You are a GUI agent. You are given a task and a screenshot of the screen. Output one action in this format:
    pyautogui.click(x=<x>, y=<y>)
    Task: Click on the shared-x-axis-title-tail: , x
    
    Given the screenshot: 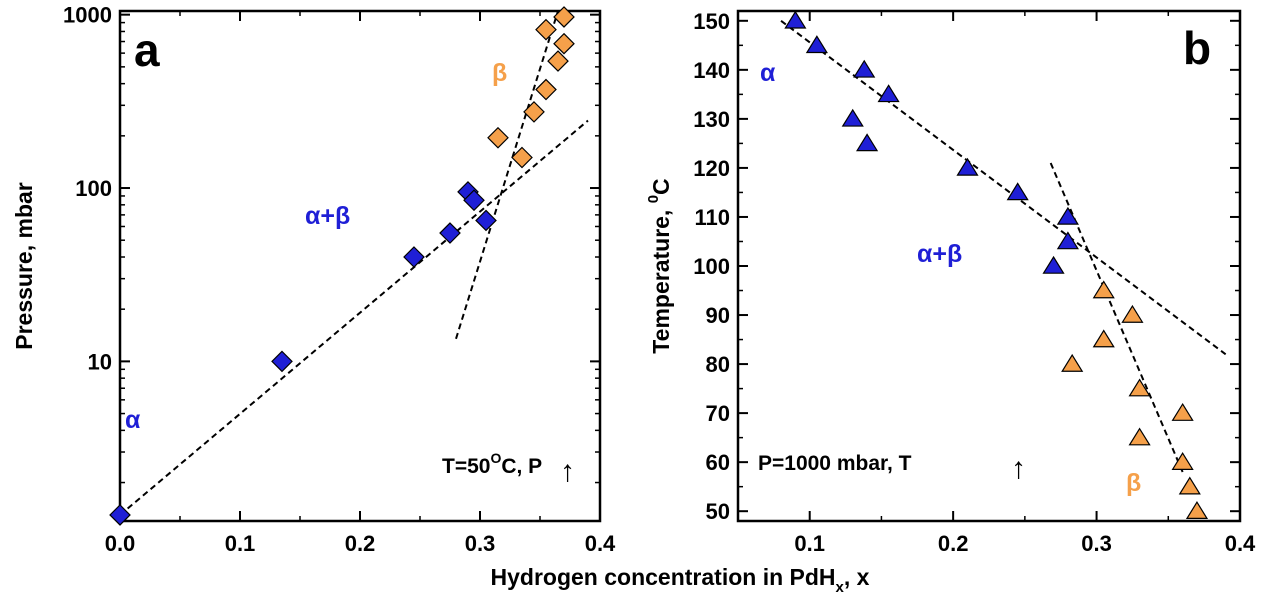 What is the action you would take?
    pyautogui.click(x=857, y=577)
    